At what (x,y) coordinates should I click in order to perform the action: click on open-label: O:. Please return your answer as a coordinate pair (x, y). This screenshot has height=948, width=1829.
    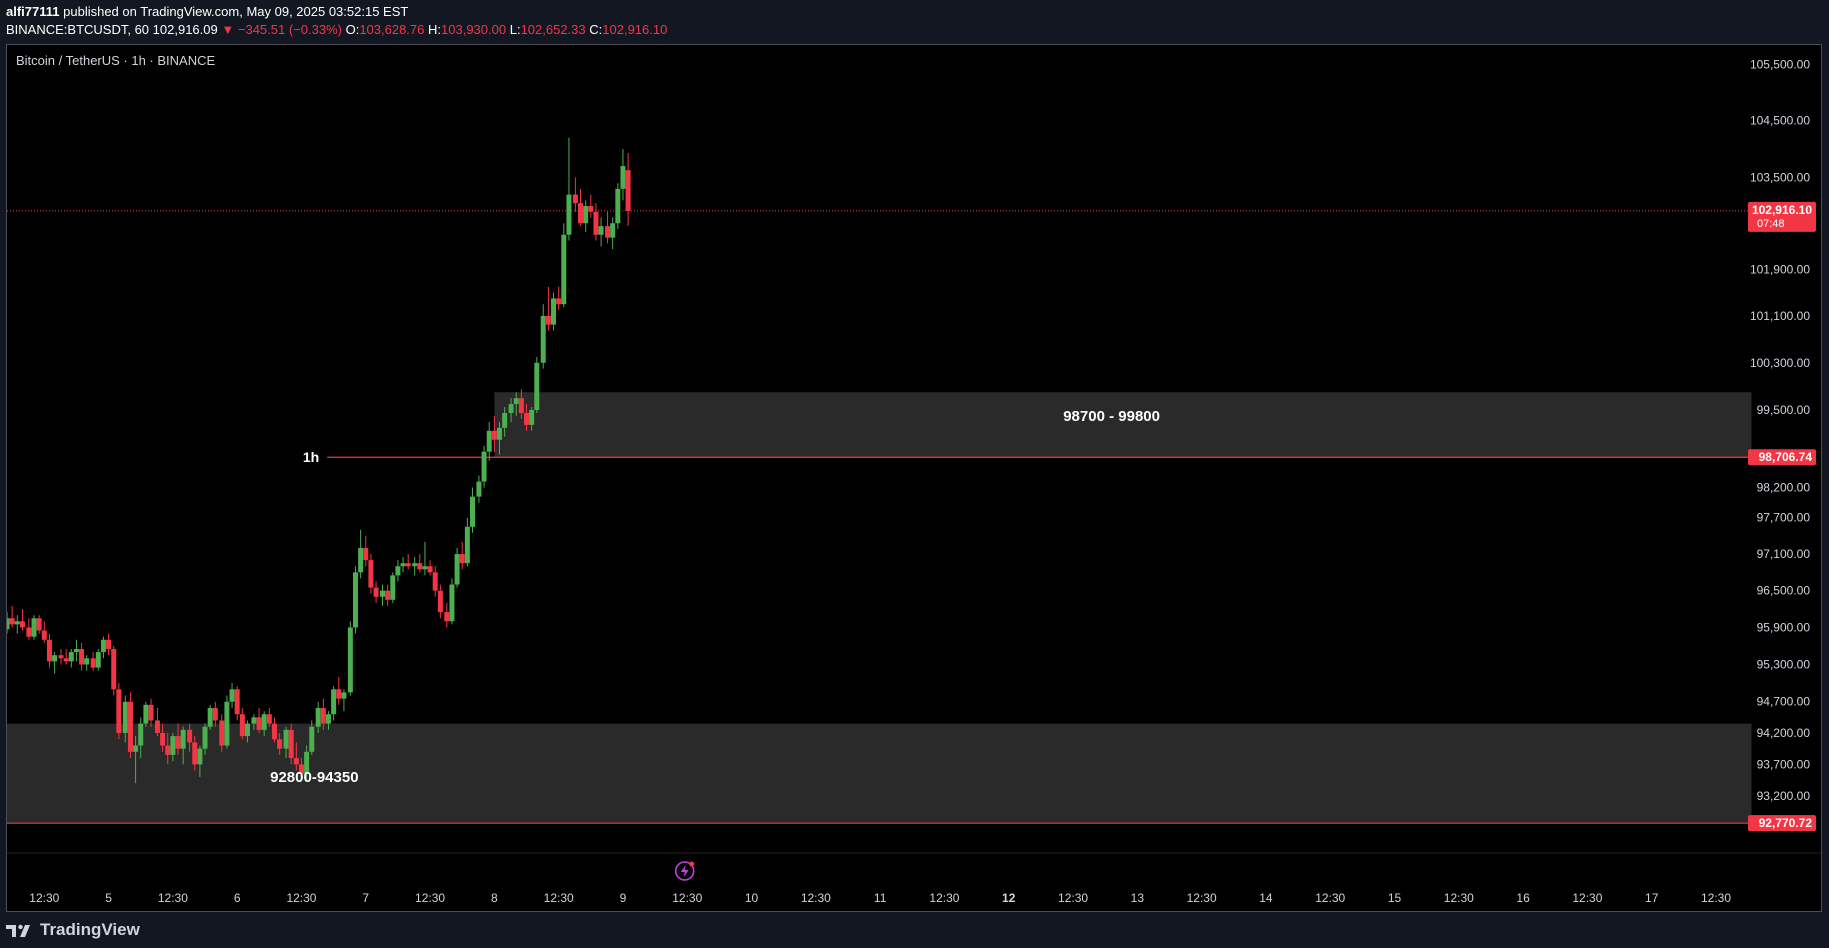
    Looking at the image, I should click on (352, 29).